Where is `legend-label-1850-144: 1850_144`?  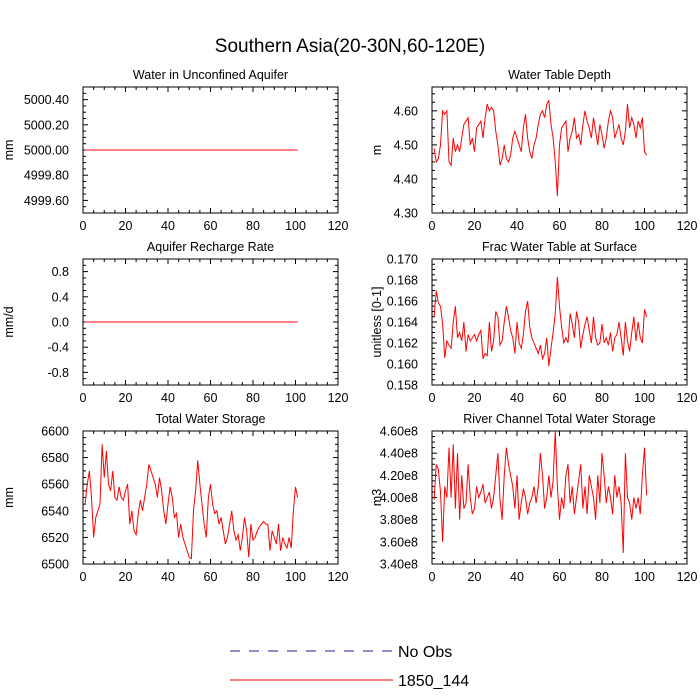
legend-label-1850-144: 1850_144 is located at coordinates (433, 681).